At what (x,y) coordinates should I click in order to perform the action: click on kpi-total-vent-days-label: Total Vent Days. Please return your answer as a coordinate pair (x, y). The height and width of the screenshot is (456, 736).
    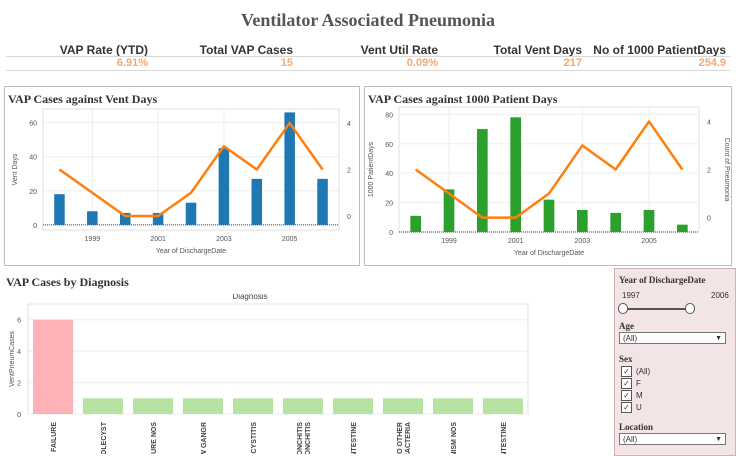
    Looking at the image, I should click on (537, 50).